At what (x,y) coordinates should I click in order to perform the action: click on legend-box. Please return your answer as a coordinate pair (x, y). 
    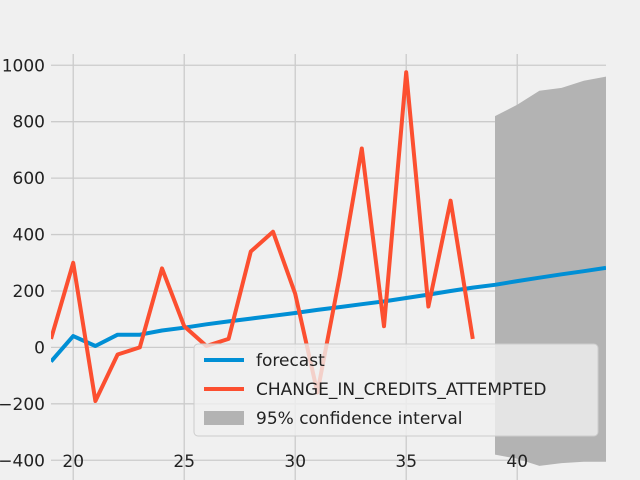
    Looking at the image, I should click on (396, 390).